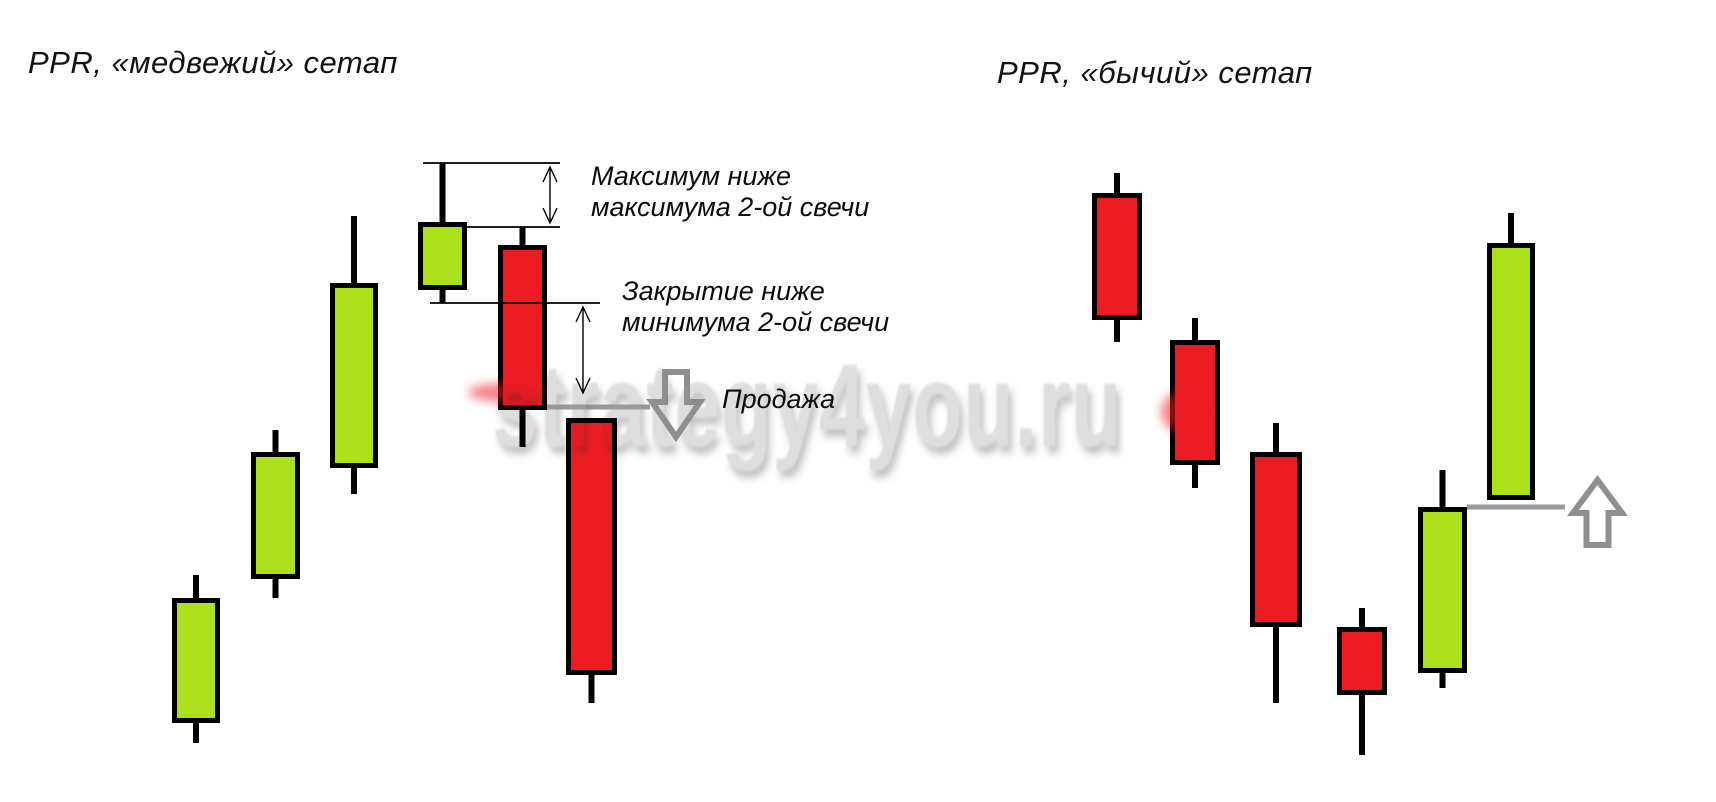 This screenshot has width=1716, height=802. Describe the element at coordinates (1155, 72) in the screenshot. I see `right-chart-title: PPR, «бычий» сетап` at that location.